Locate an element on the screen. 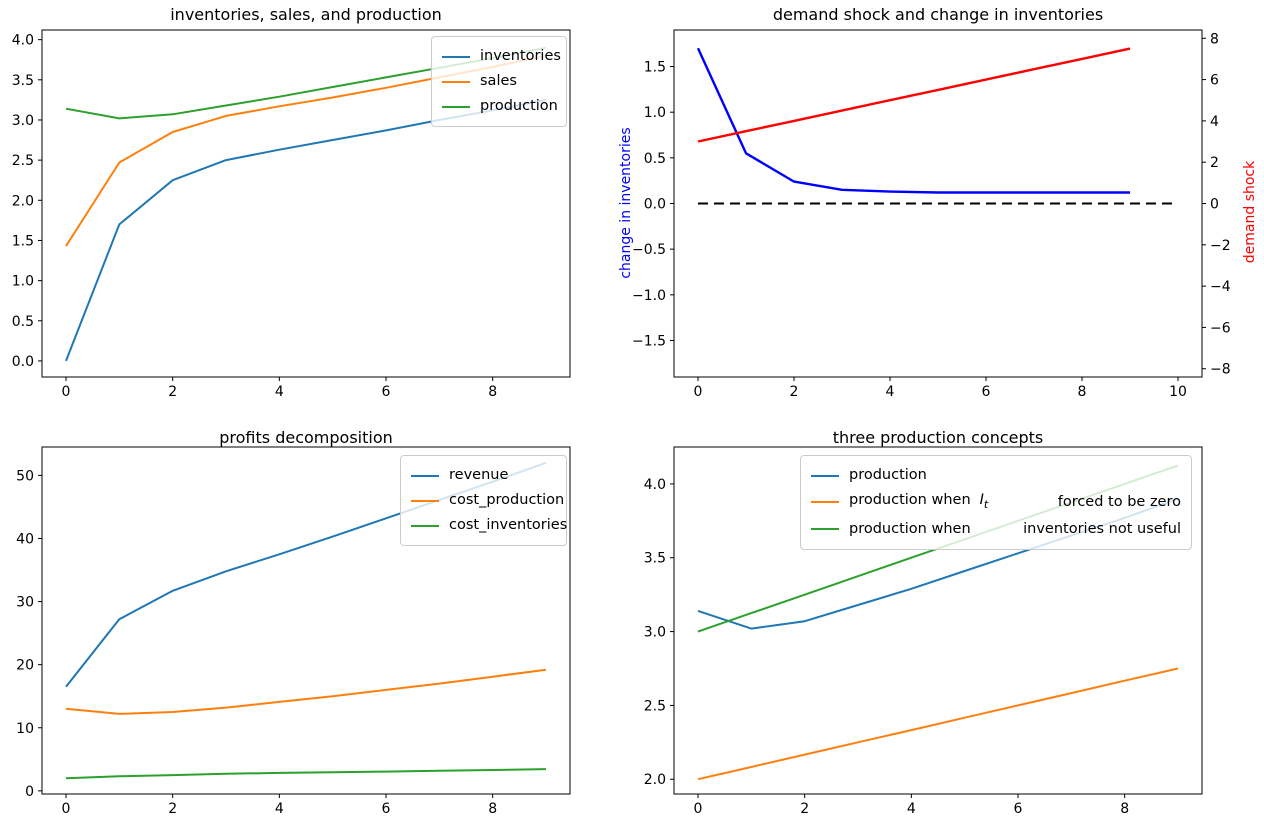 The width and height of the screenshot is (1264, 834). chart-title: inventories, sales, and production is located at coordinates (306, 14).